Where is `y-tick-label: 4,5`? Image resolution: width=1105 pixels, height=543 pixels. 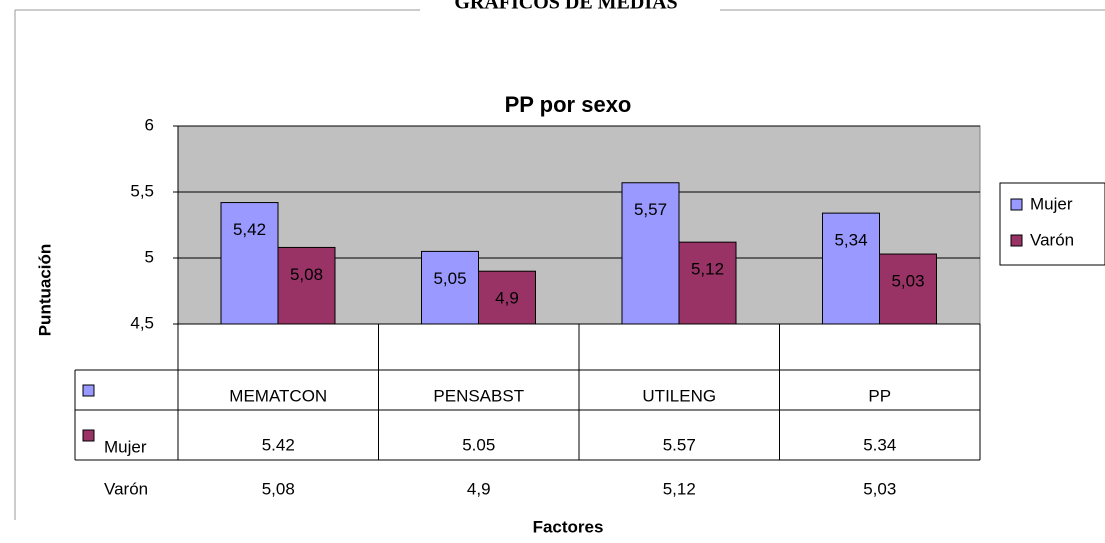 y-tick-label: 4,5 is located at coordinates (142, 322).